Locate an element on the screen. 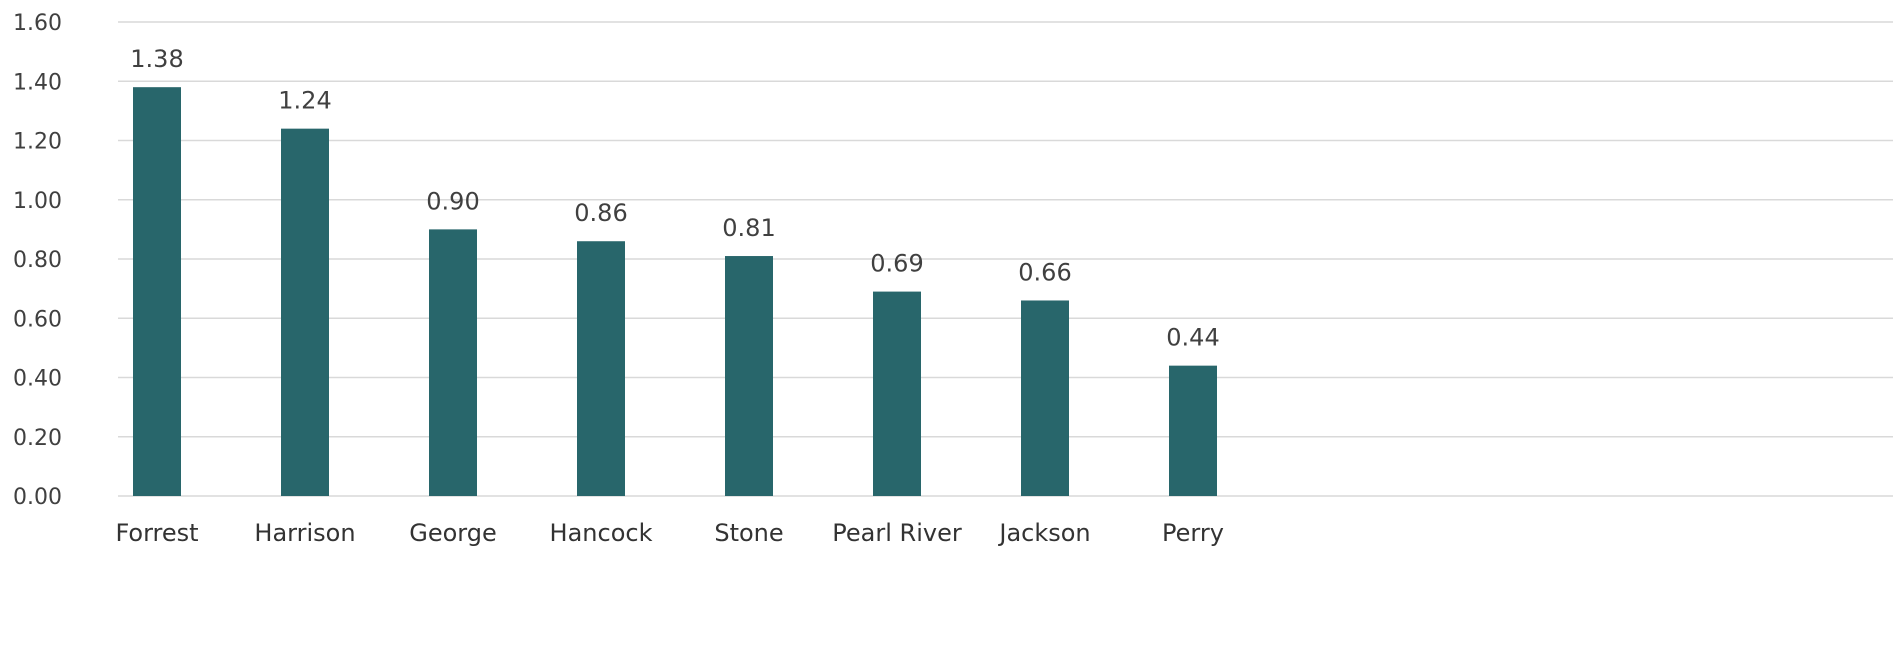 The width and height of the screenshot is (1898, 657). data-label: 0.81 is located at coordinates (748, 228).